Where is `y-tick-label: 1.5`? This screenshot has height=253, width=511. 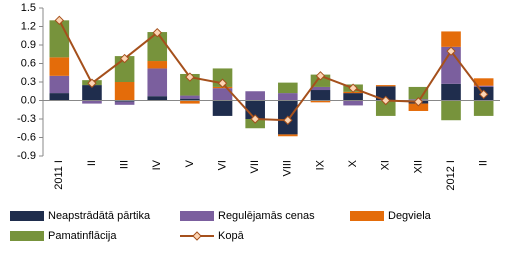 y-tick-label: 1.5 is located at coordinates (28, 8).